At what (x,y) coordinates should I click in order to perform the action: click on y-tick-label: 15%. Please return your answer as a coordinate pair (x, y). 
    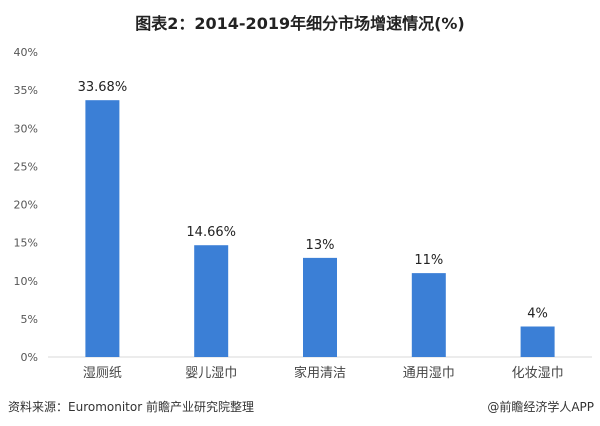
    Looking at the image, I should click on (26, 243).